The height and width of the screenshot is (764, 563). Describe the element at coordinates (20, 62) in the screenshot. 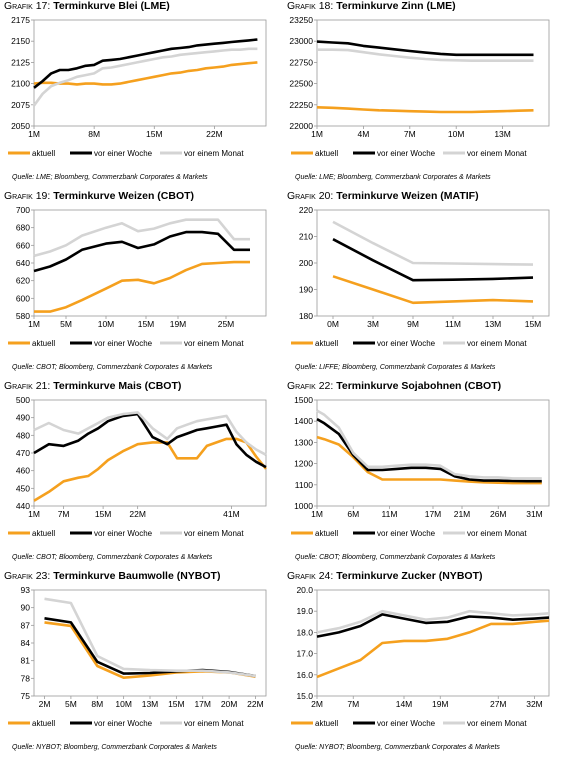

I see `y-tick-label: 2125` at that location.